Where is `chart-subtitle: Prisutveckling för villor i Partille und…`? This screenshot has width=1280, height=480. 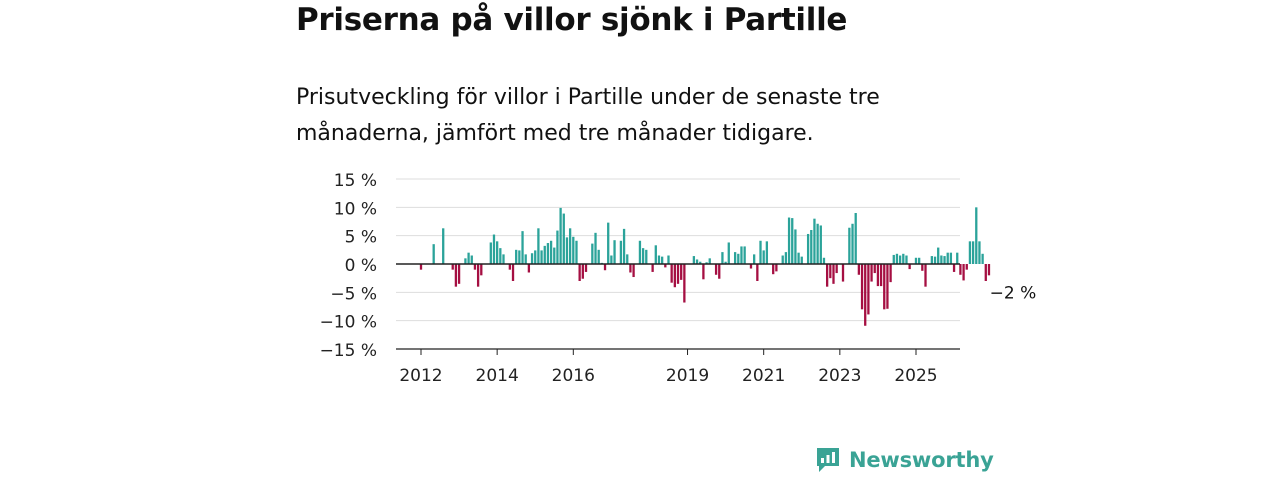 chart-subtitle: Prisutveckling för villor i Partille und… is located at coordinates (588, 115).